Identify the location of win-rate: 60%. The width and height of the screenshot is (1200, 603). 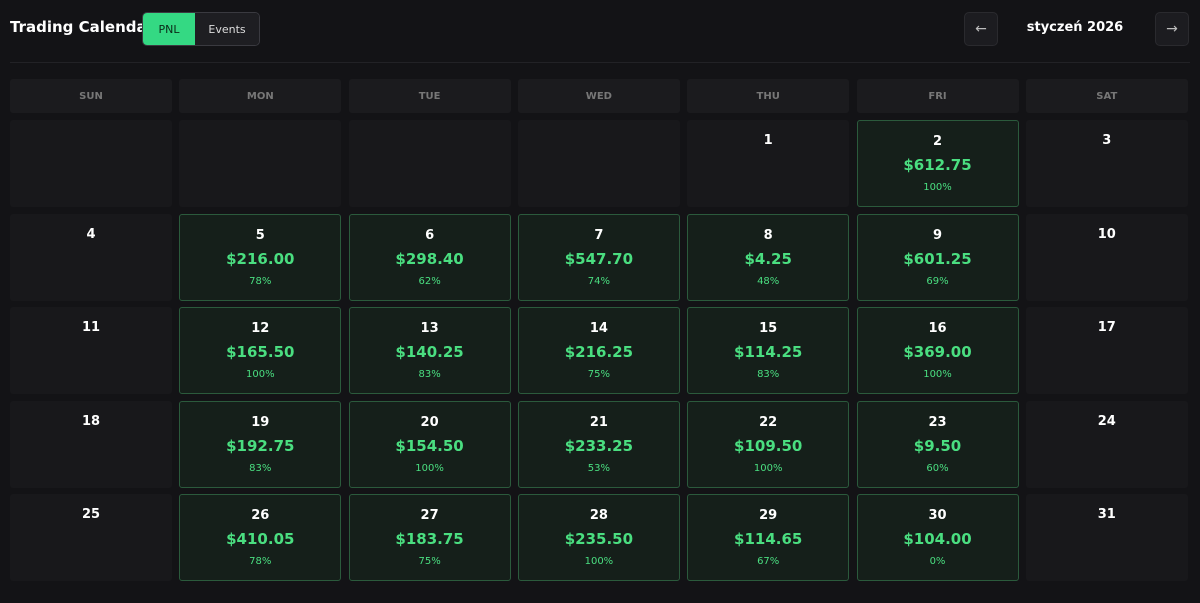
(937, 468).